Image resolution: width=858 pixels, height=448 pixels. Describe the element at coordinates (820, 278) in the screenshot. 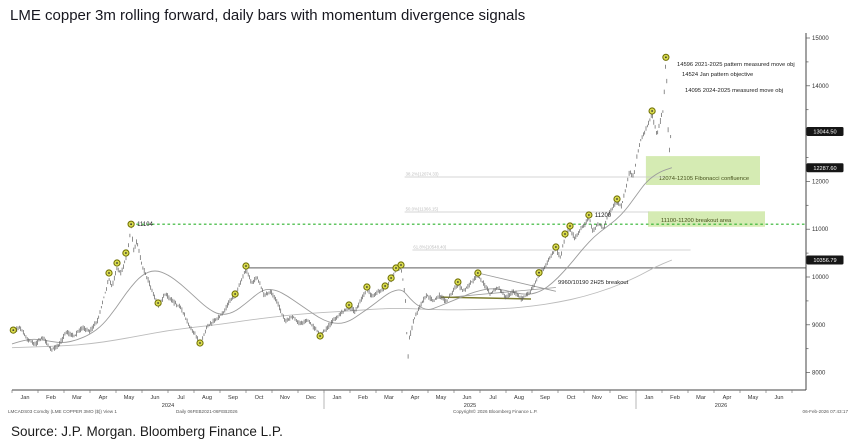

I see `y-tick-label: 10000` at that location.